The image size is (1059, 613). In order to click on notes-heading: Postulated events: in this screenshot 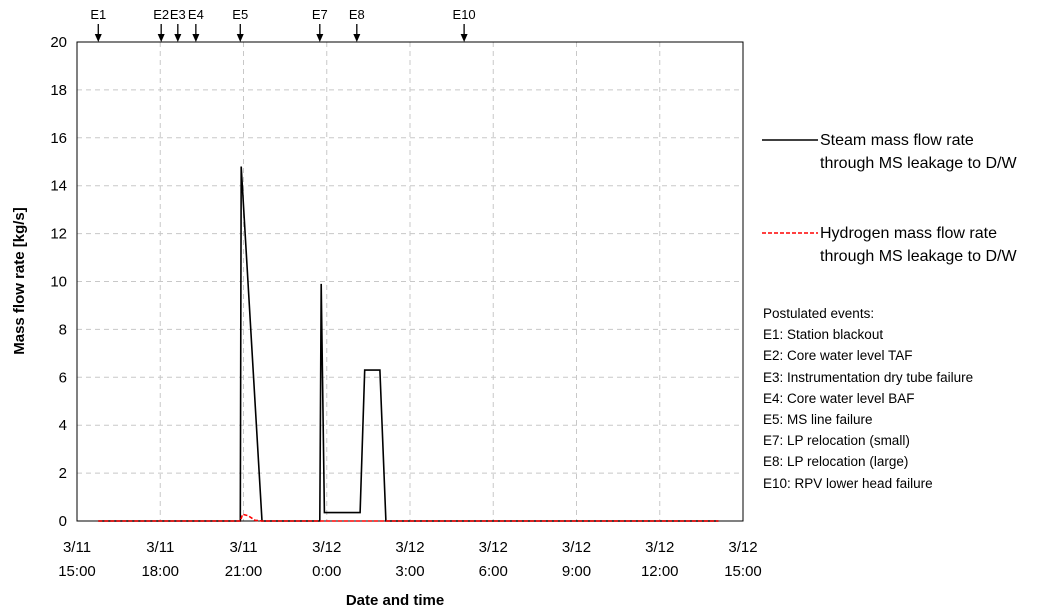, I will do `click(819, 313)`.